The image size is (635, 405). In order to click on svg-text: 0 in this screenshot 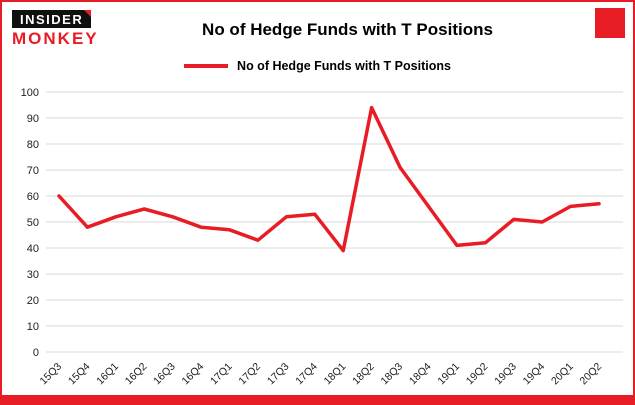, I will do `click(36, 353)`.